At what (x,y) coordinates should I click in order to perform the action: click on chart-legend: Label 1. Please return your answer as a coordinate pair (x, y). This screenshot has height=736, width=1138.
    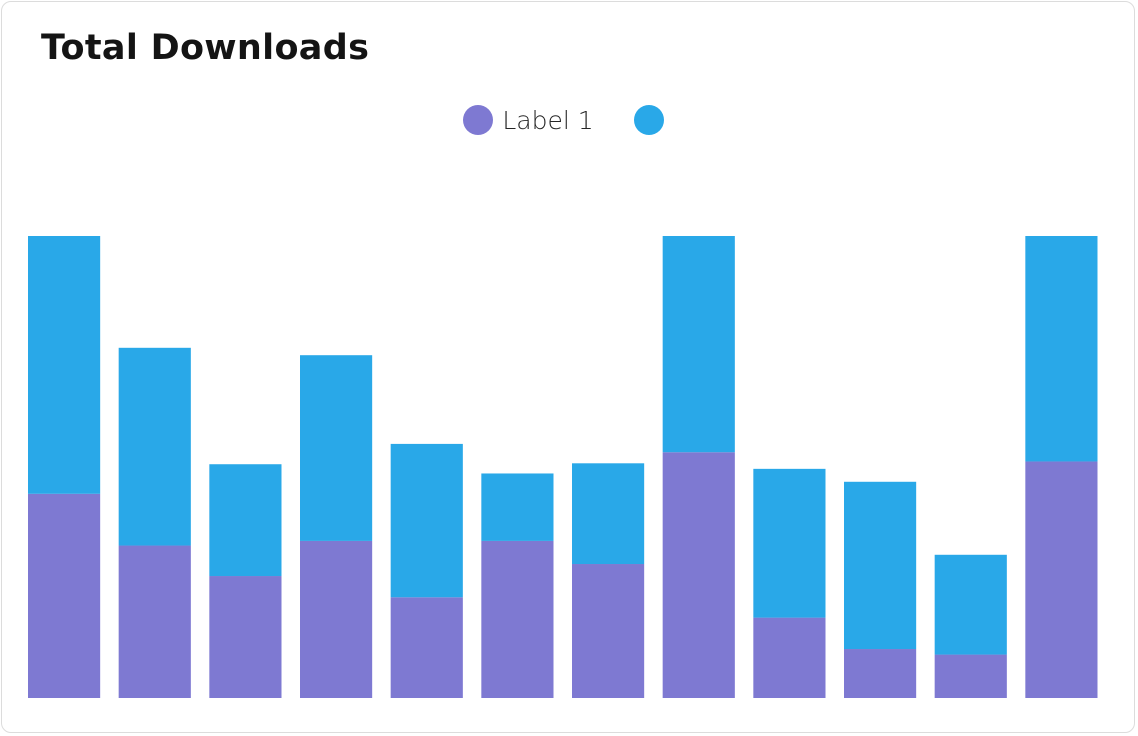
    Looking at the image, I should click on (568, 120).